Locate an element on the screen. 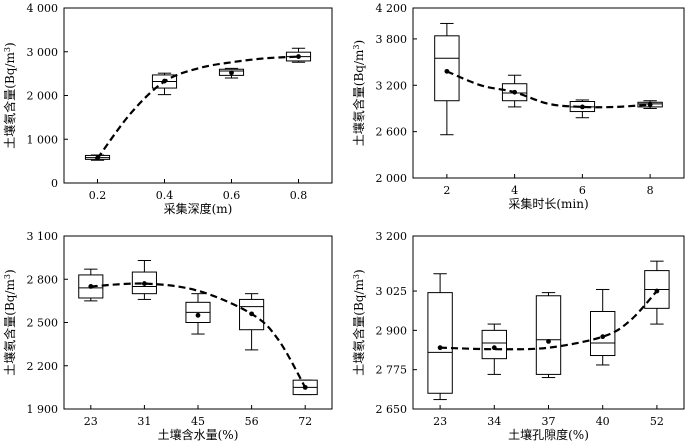 This screenshot has height=441, width=700. x-tick-label: 0.6 is located at coordinates (232, 195).